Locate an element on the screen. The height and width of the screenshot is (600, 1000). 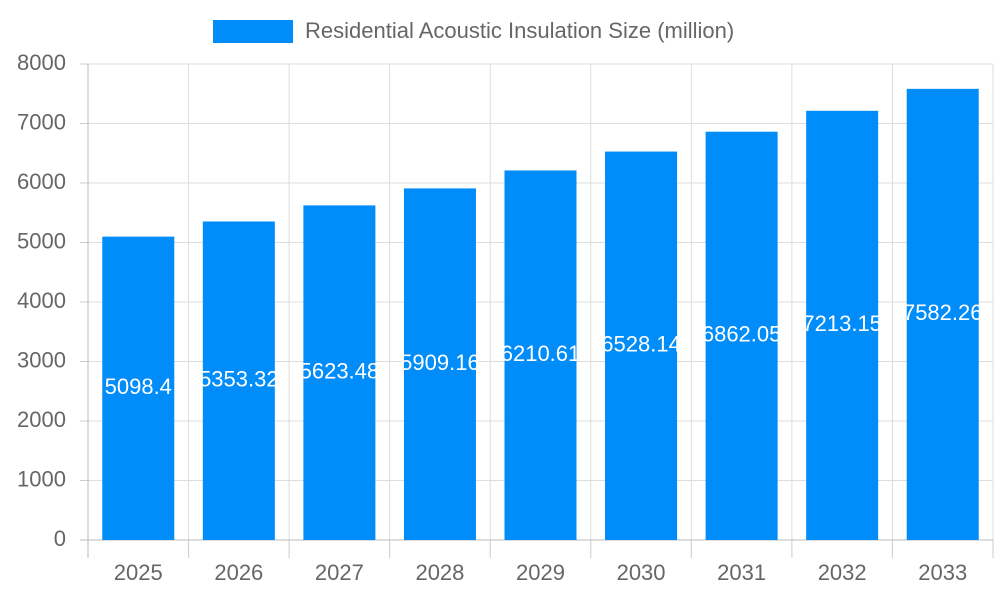
x-tick-label: 2028 is located at coordinates (439, 572).